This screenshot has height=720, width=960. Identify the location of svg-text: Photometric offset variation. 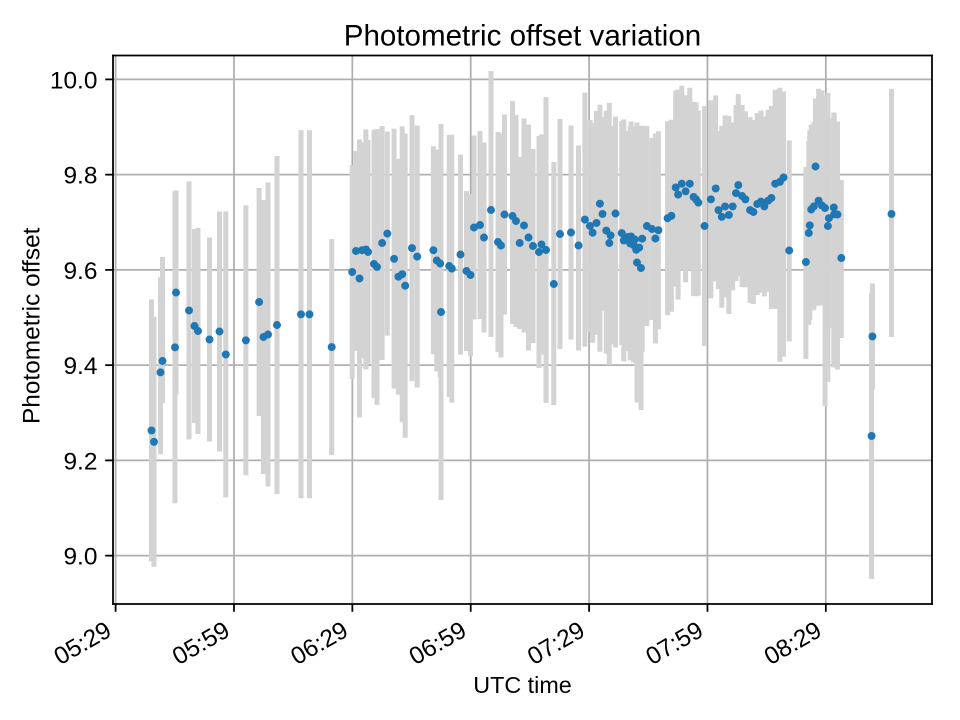
(522, 35).